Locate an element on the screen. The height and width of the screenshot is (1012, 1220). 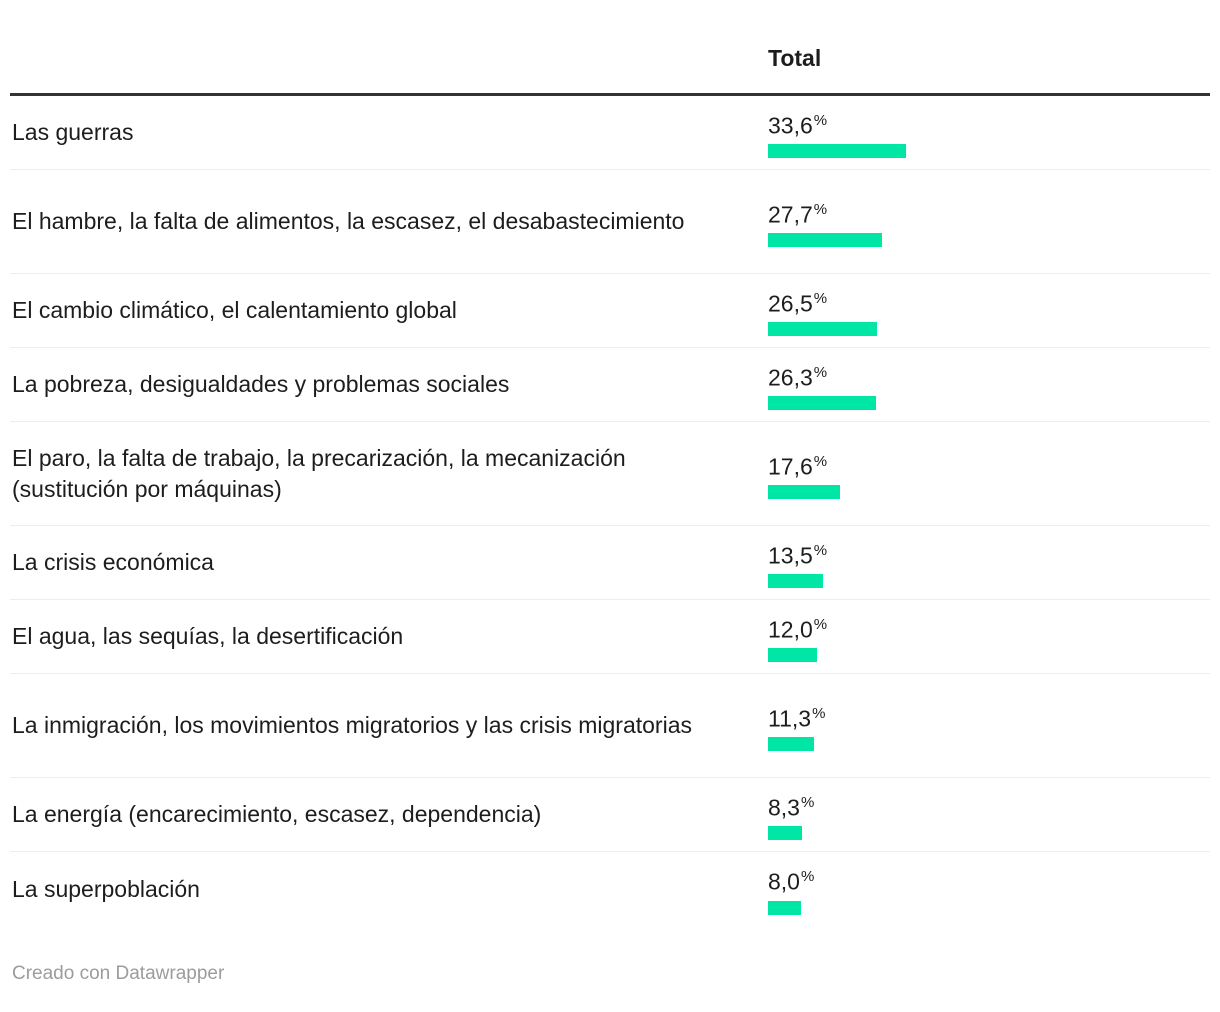
row-value-cell: 8,0% is located at coordinates (989, 889).